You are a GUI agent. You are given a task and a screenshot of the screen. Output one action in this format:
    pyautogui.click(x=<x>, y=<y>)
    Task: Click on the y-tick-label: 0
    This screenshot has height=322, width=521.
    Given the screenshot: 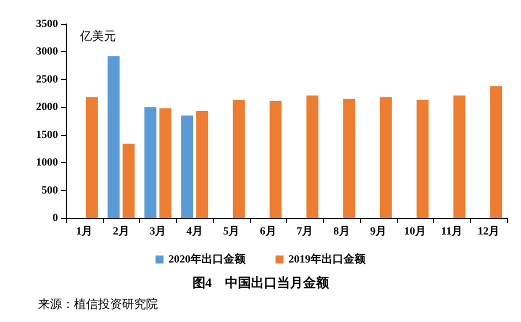 What is the action you would take?
    pyautogui.click(x=55, y=218)
    